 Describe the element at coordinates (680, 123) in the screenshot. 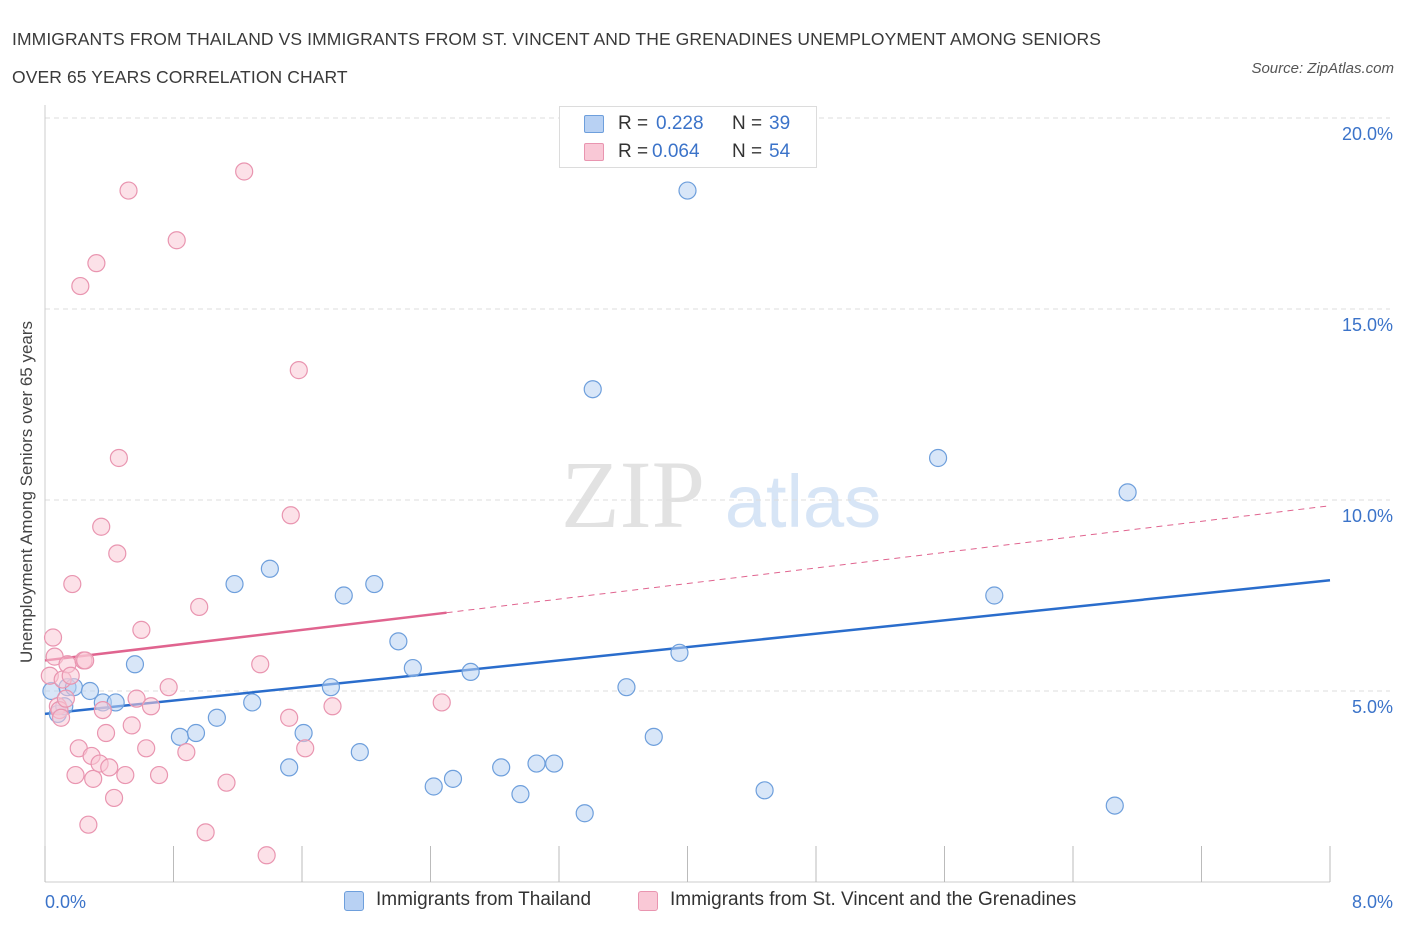

I see `r-value: 0.228` at that location.